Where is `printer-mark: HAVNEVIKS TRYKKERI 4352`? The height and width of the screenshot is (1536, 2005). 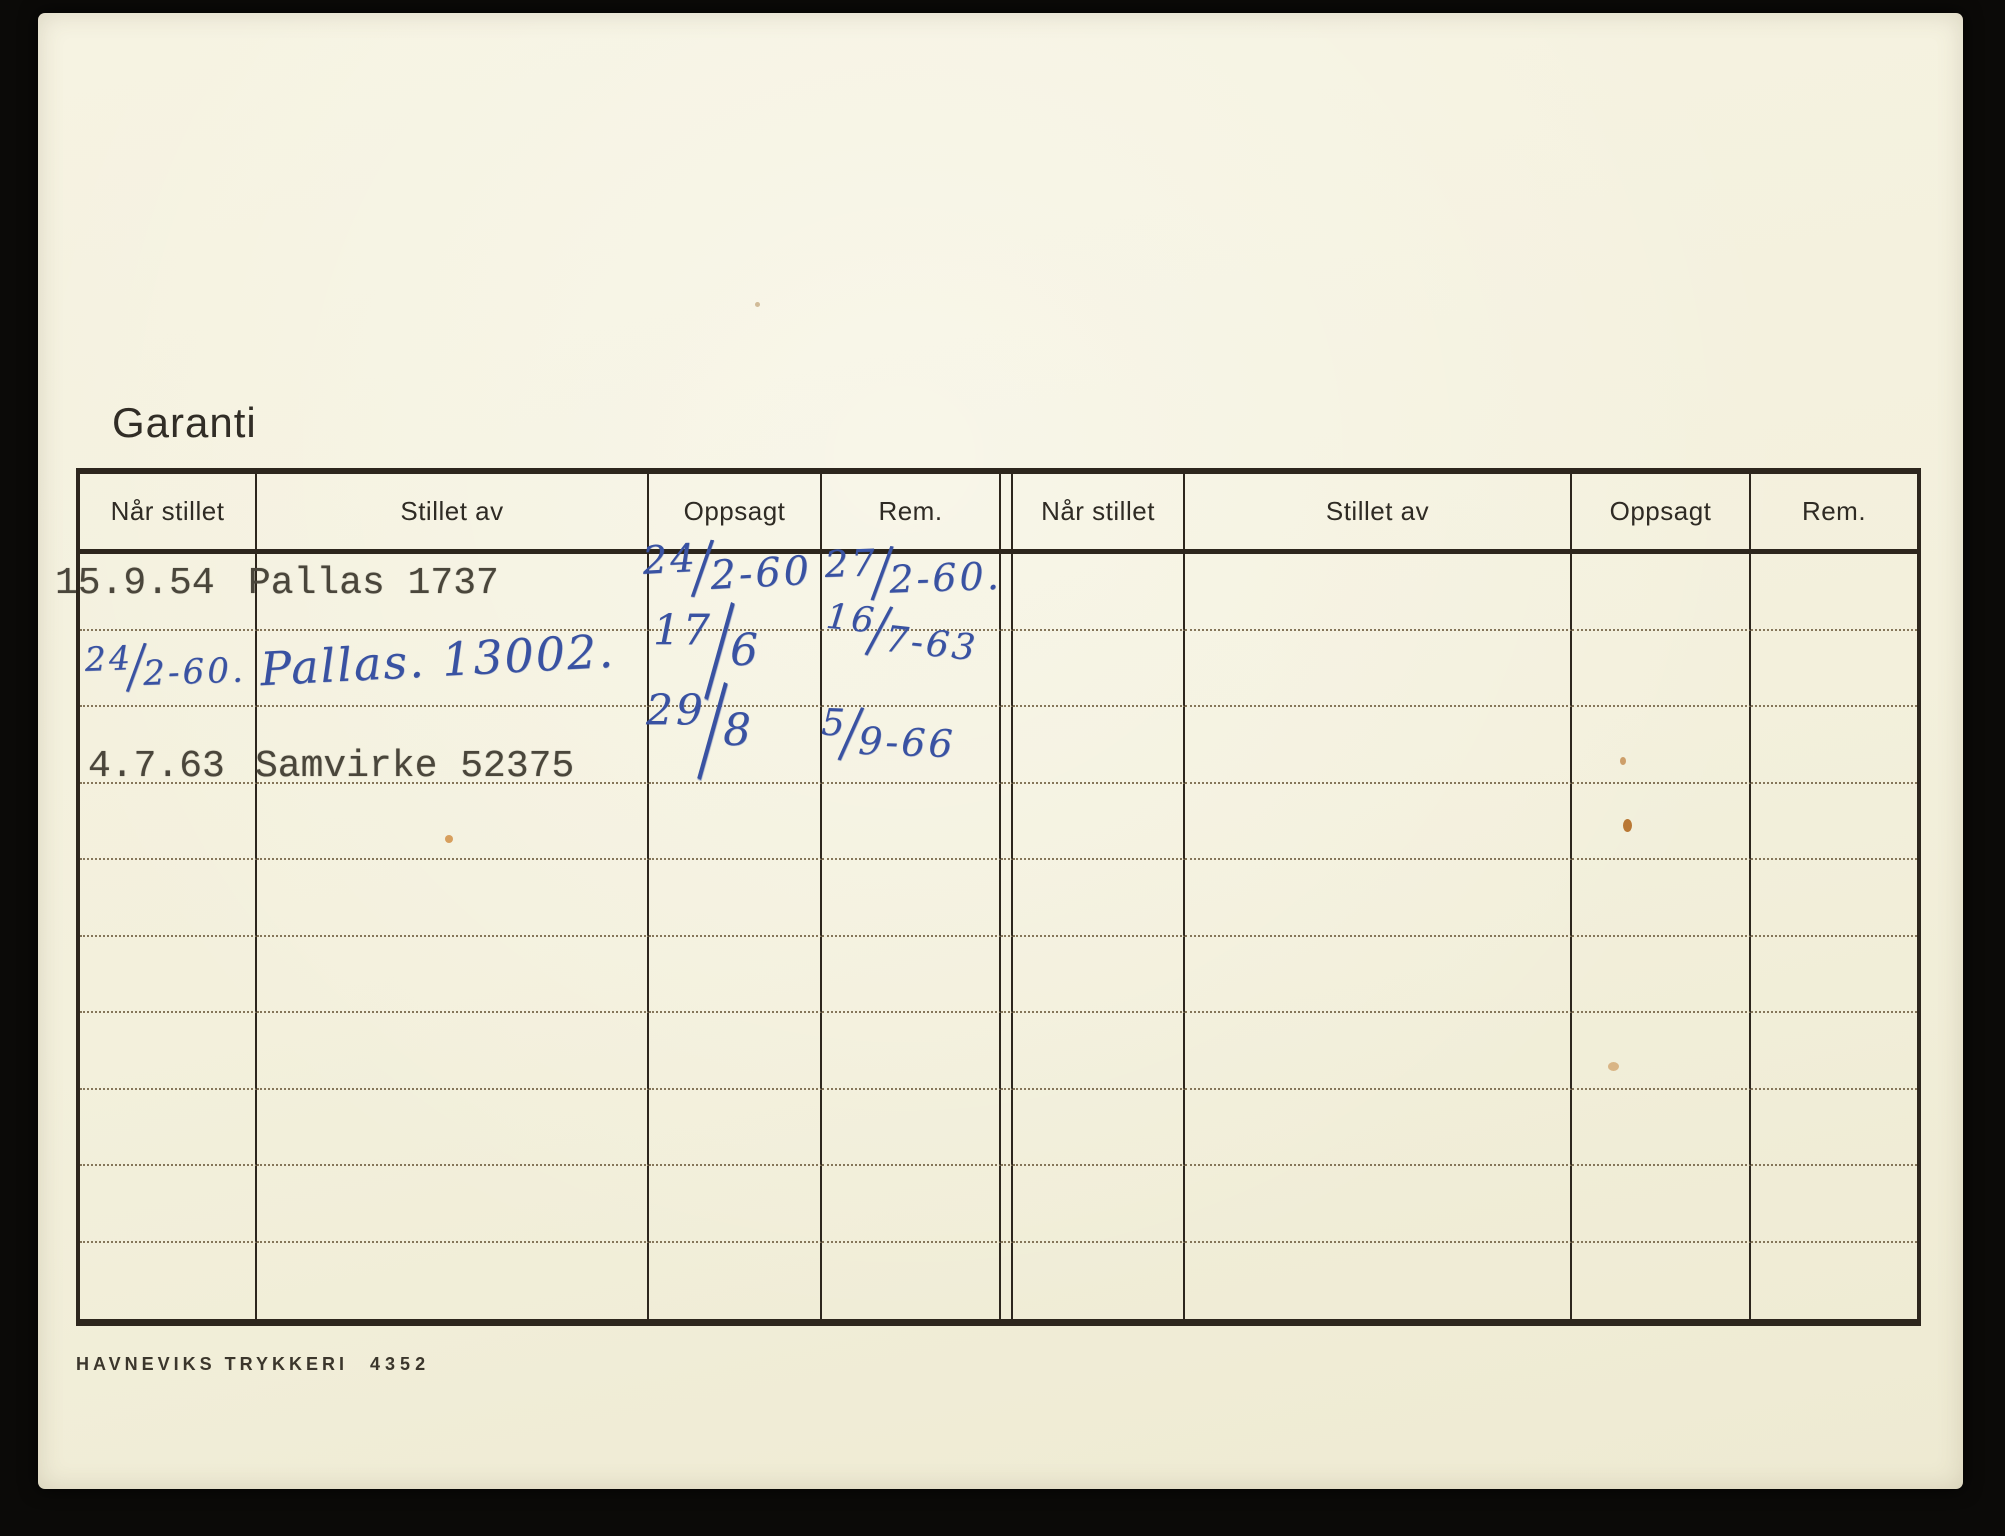 printer-mark: HAVNEVIKS TRYKKERI 4352 is located at coordinates (253, 1364).